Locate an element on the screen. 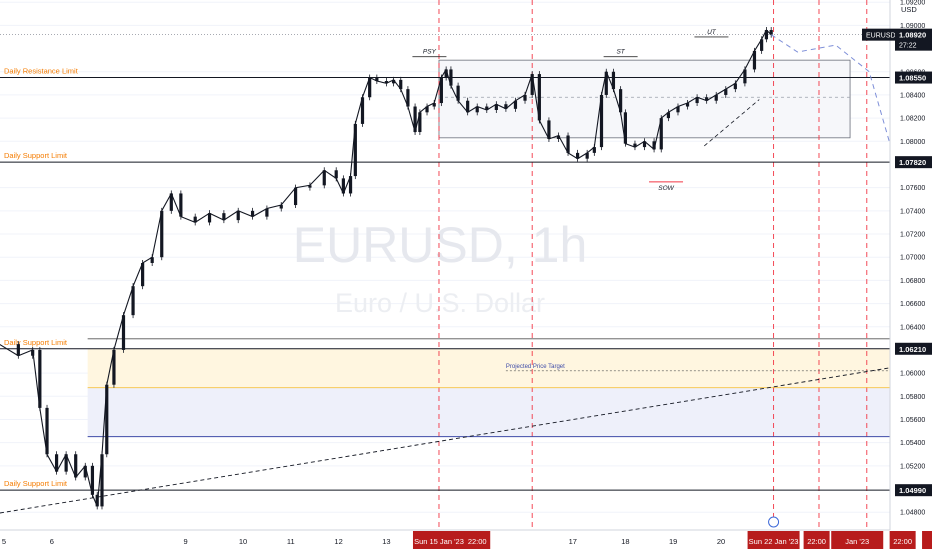 The image size is (932, 555). price-tick-label: 1.05200 is located at coordinates (912, 466).